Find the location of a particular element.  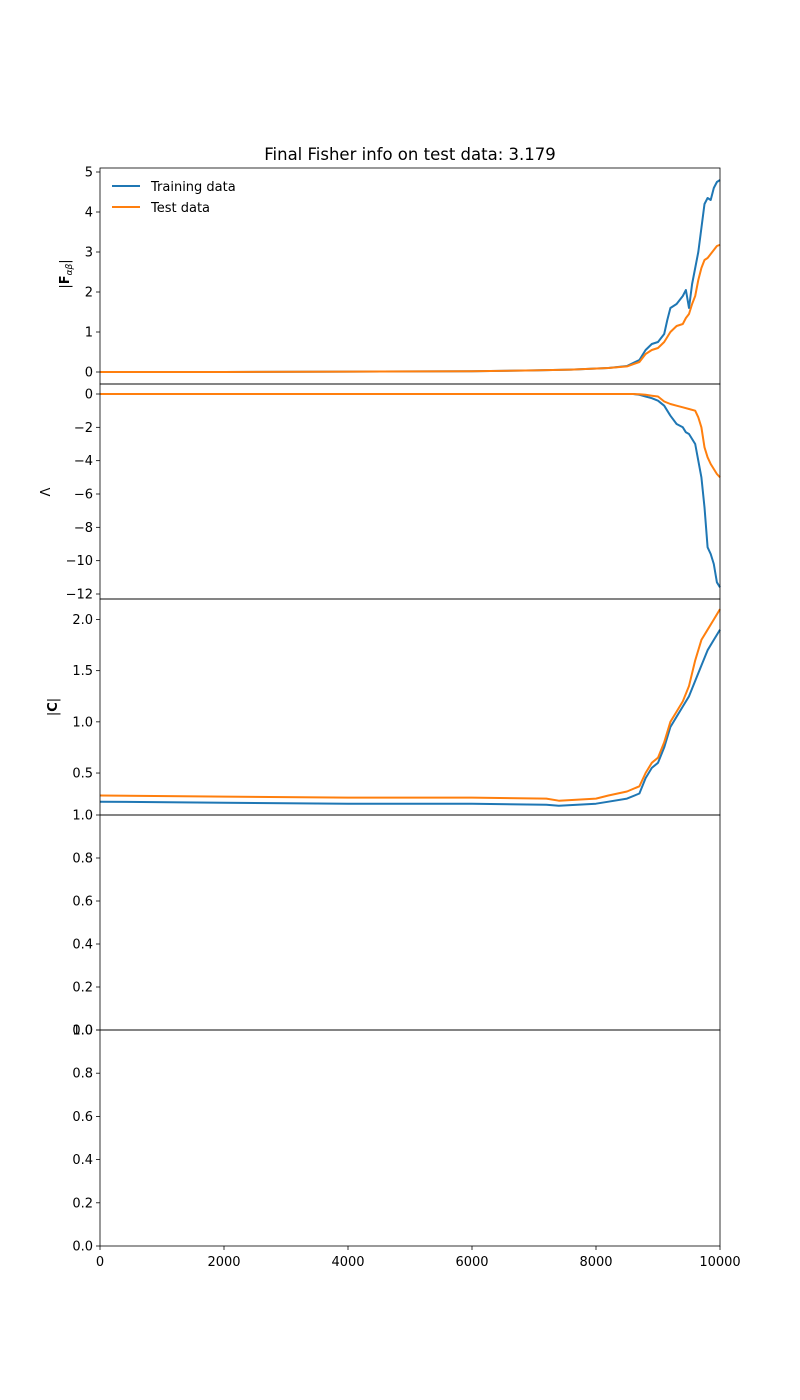

y-tick-label-panel-1: −10 is located at coordinates (79, 561).